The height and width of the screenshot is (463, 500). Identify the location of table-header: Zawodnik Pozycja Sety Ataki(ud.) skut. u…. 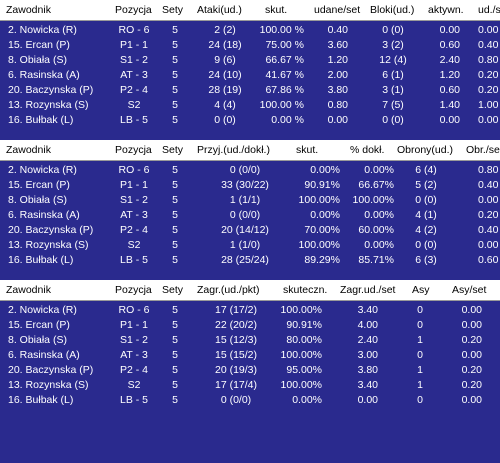
(250, 10).